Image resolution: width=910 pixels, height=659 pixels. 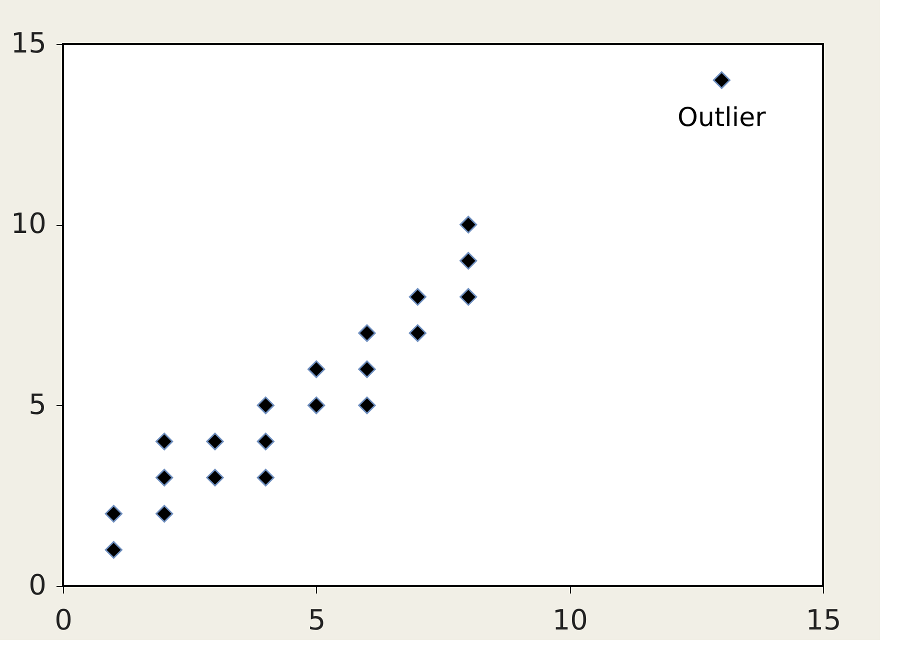 I want to click on x-tick-label: 10, so click(x=570, y=620).